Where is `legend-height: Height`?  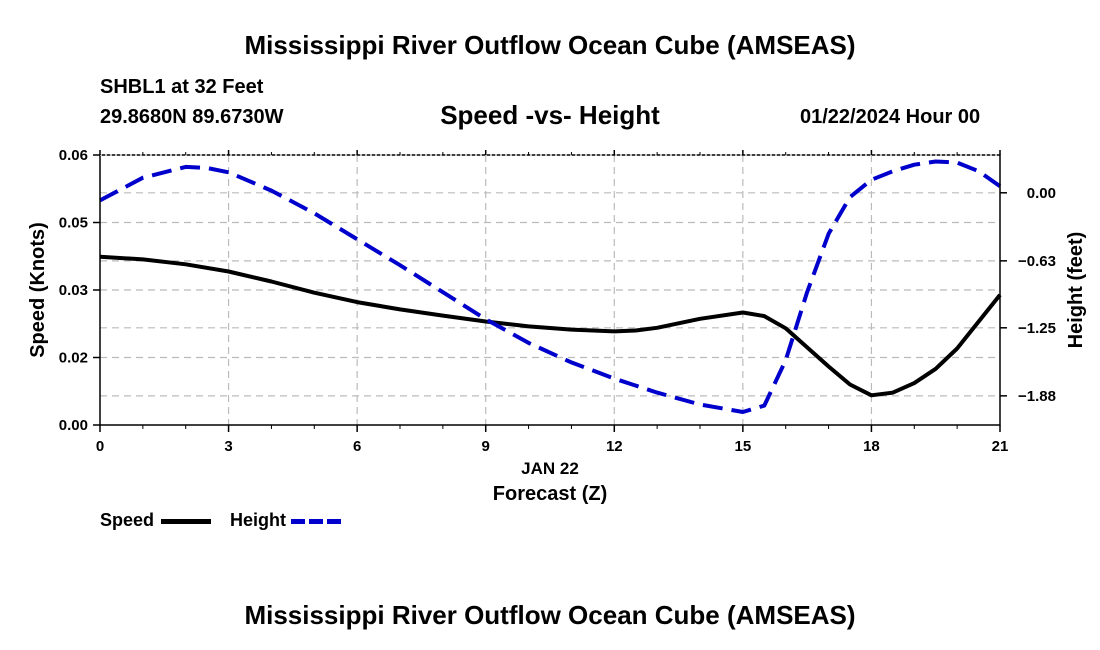
legend-height: Height is located at coordinates (287, 520).